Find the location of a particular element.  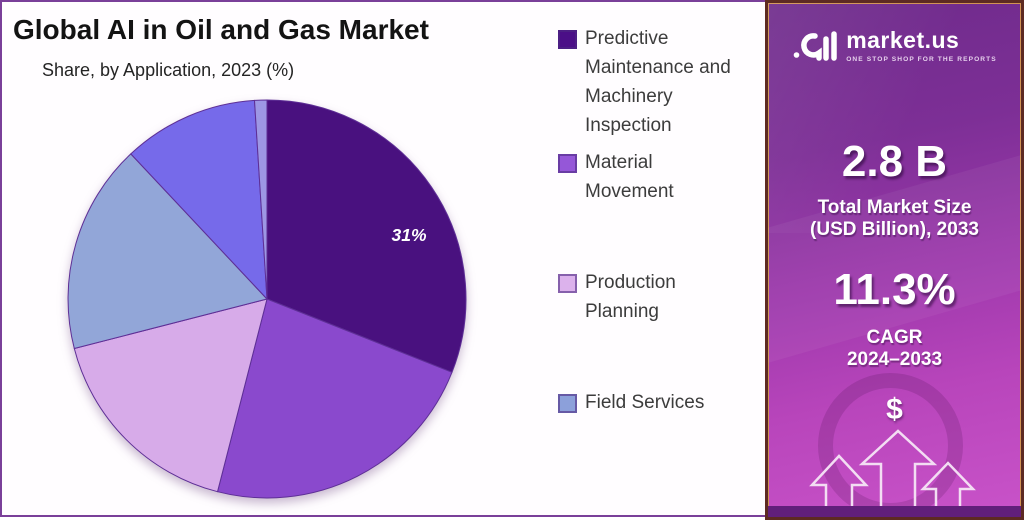

market-size-label: Total Market Size (USD Billion), 2033 is located at coordinates (894, 219).